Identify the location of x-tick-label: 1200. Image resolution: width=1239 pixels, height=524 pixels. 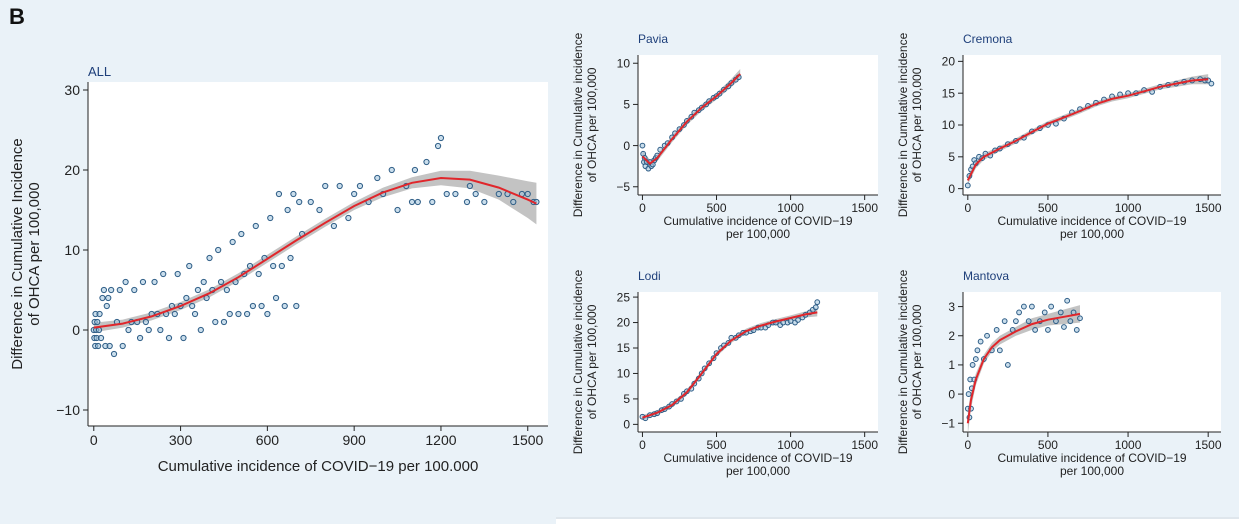
(440, 440).